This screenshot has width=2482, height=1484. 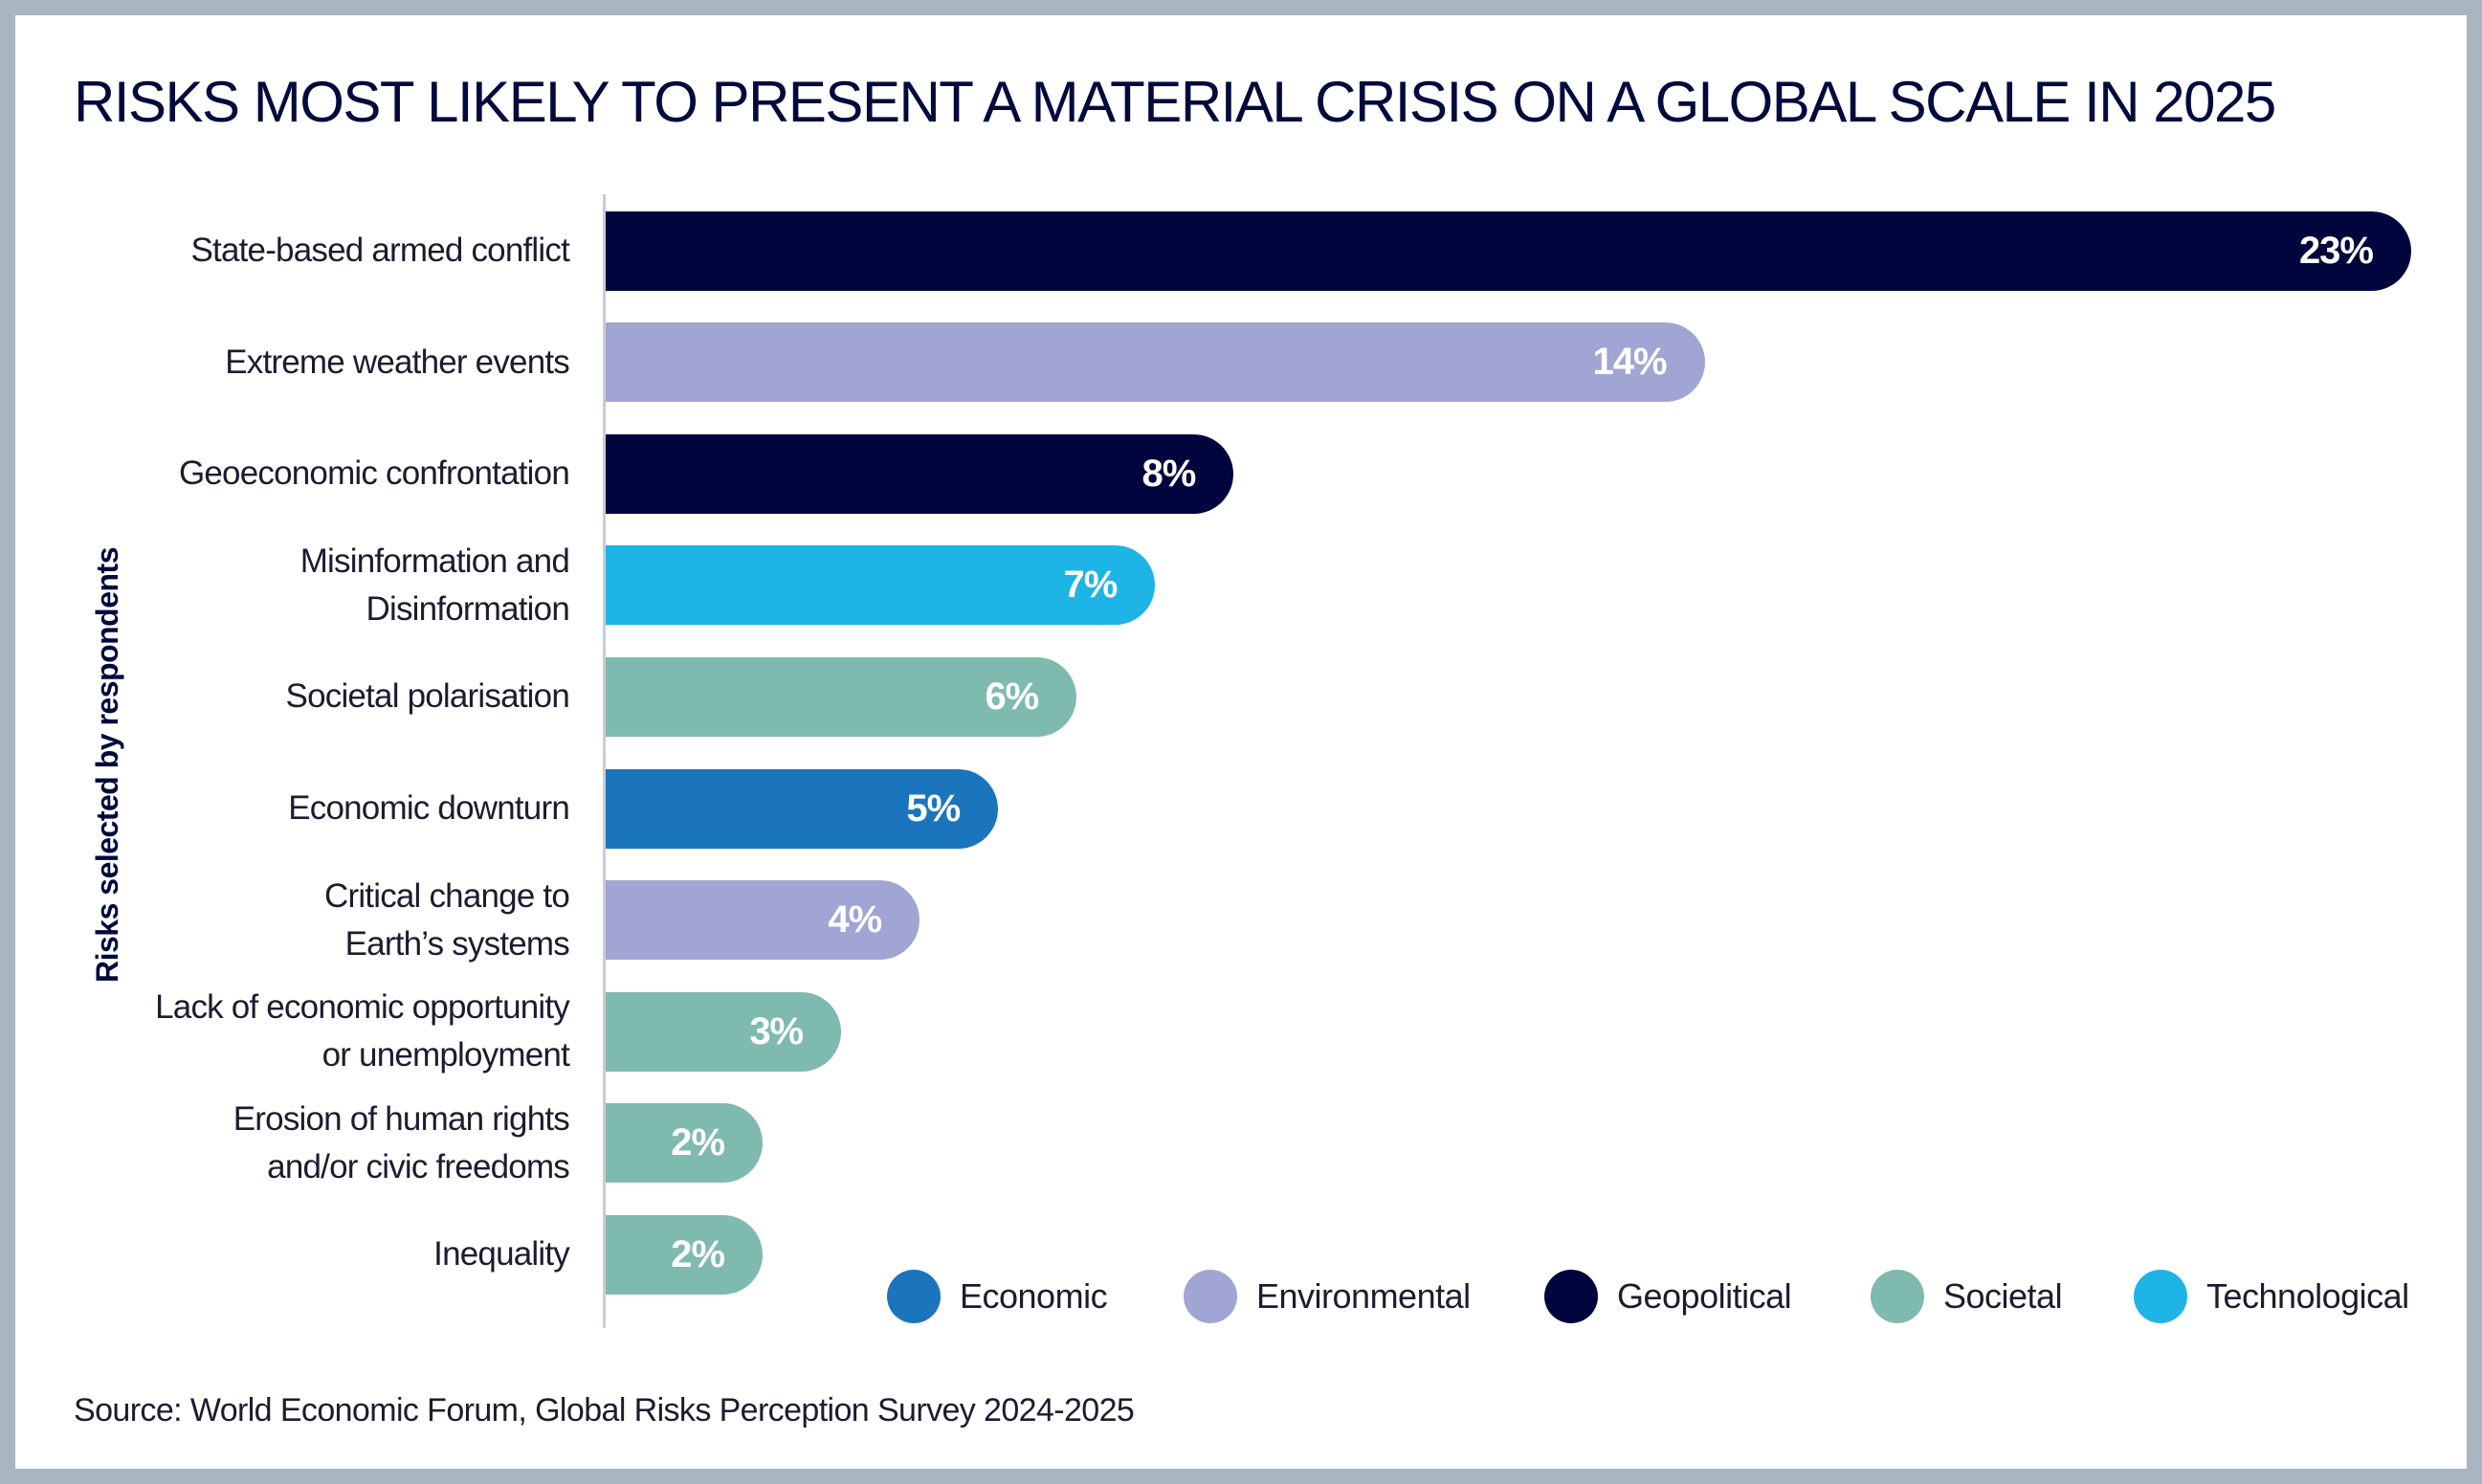 I want to click on data-label: 7%, so click(x=1090, y=585).